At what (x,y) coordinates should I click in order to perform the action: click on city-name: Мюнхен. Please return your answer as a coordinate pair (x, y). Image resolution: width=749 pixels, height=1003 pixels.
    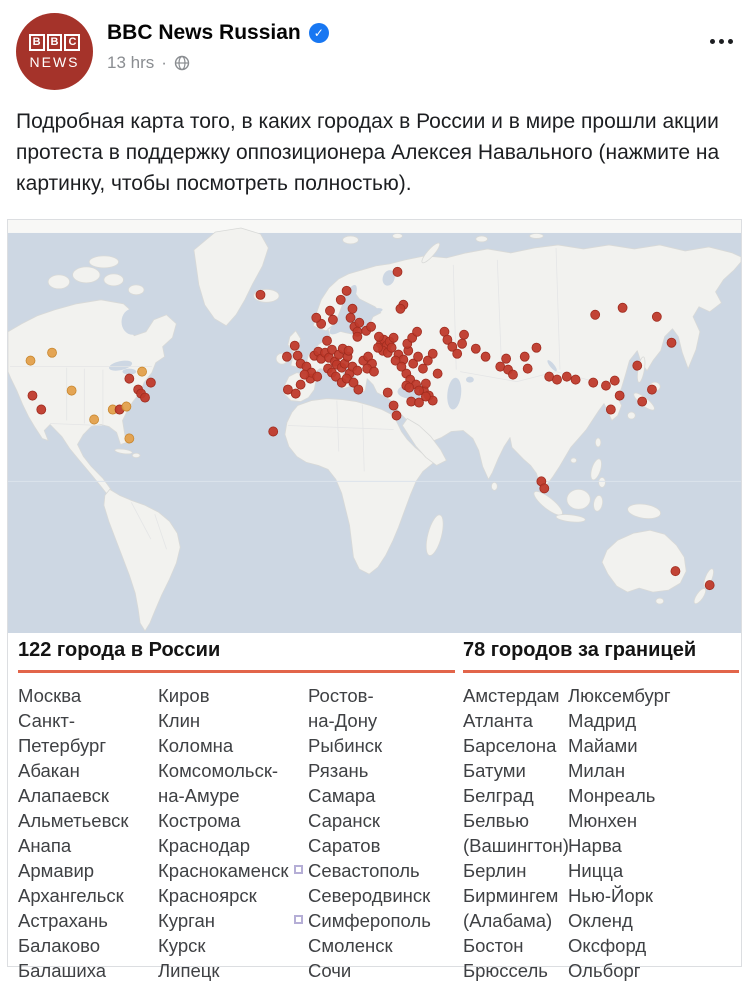
    Looking at the image, I should click on (603, 820).